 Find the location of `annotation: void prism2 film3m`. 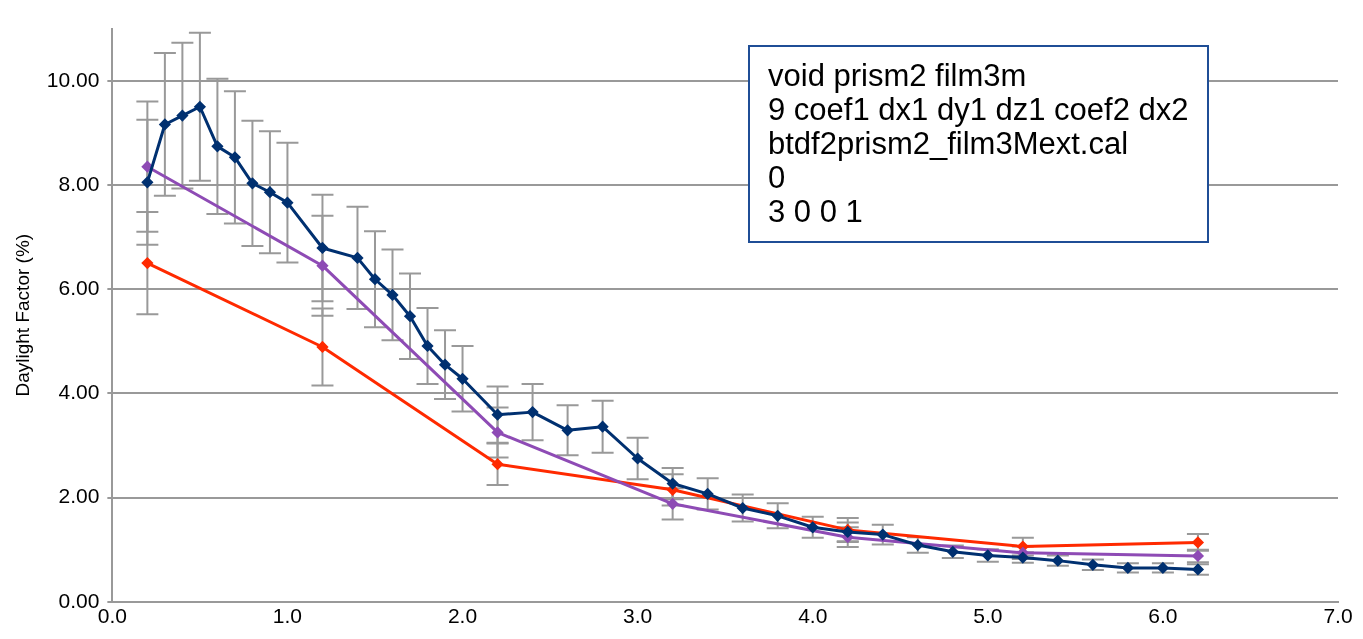

annotation: void prism2 film3m is located at coordinates (898, 76).